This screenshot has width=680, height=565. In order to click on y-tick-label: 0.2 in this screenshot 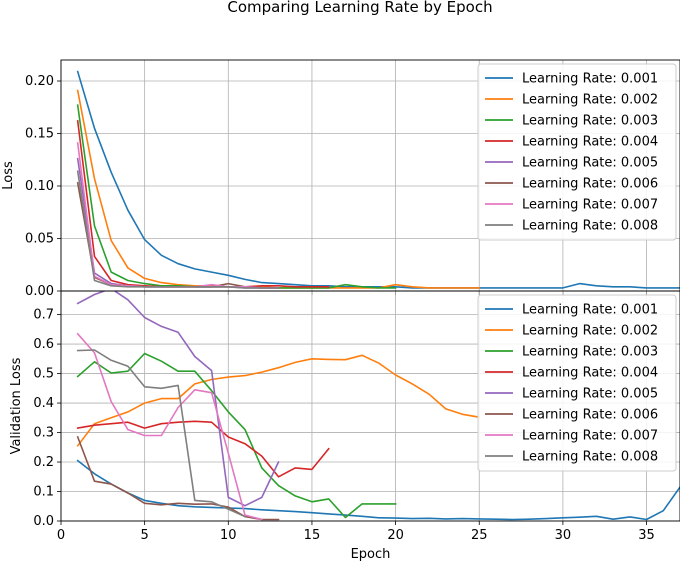, I will do `click(43, 462)`.